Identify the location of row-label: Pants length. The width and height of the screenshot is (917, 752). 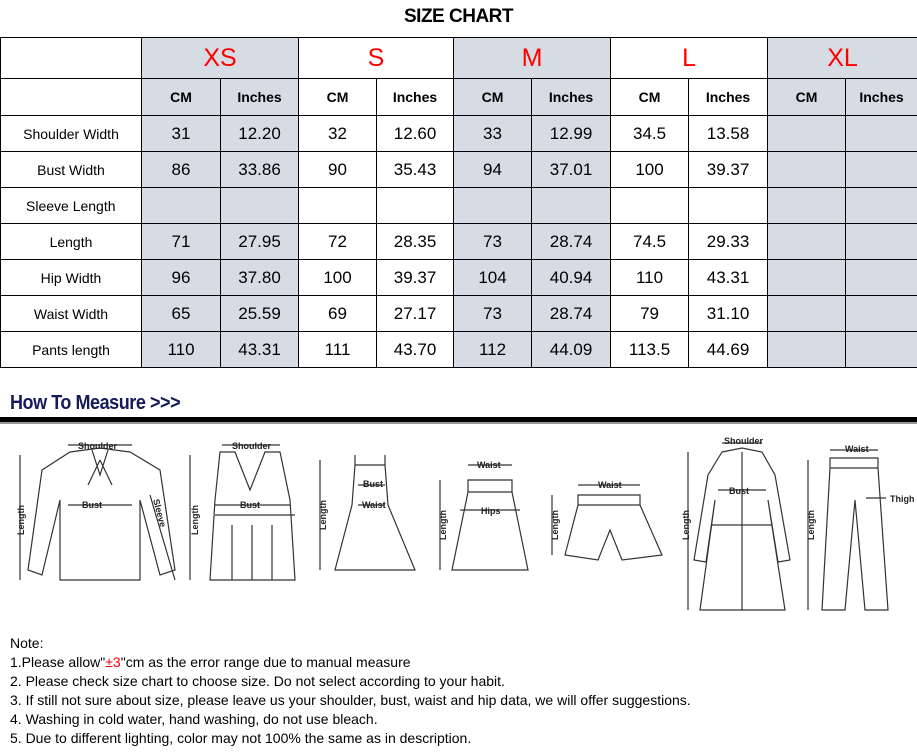
(71, 349).